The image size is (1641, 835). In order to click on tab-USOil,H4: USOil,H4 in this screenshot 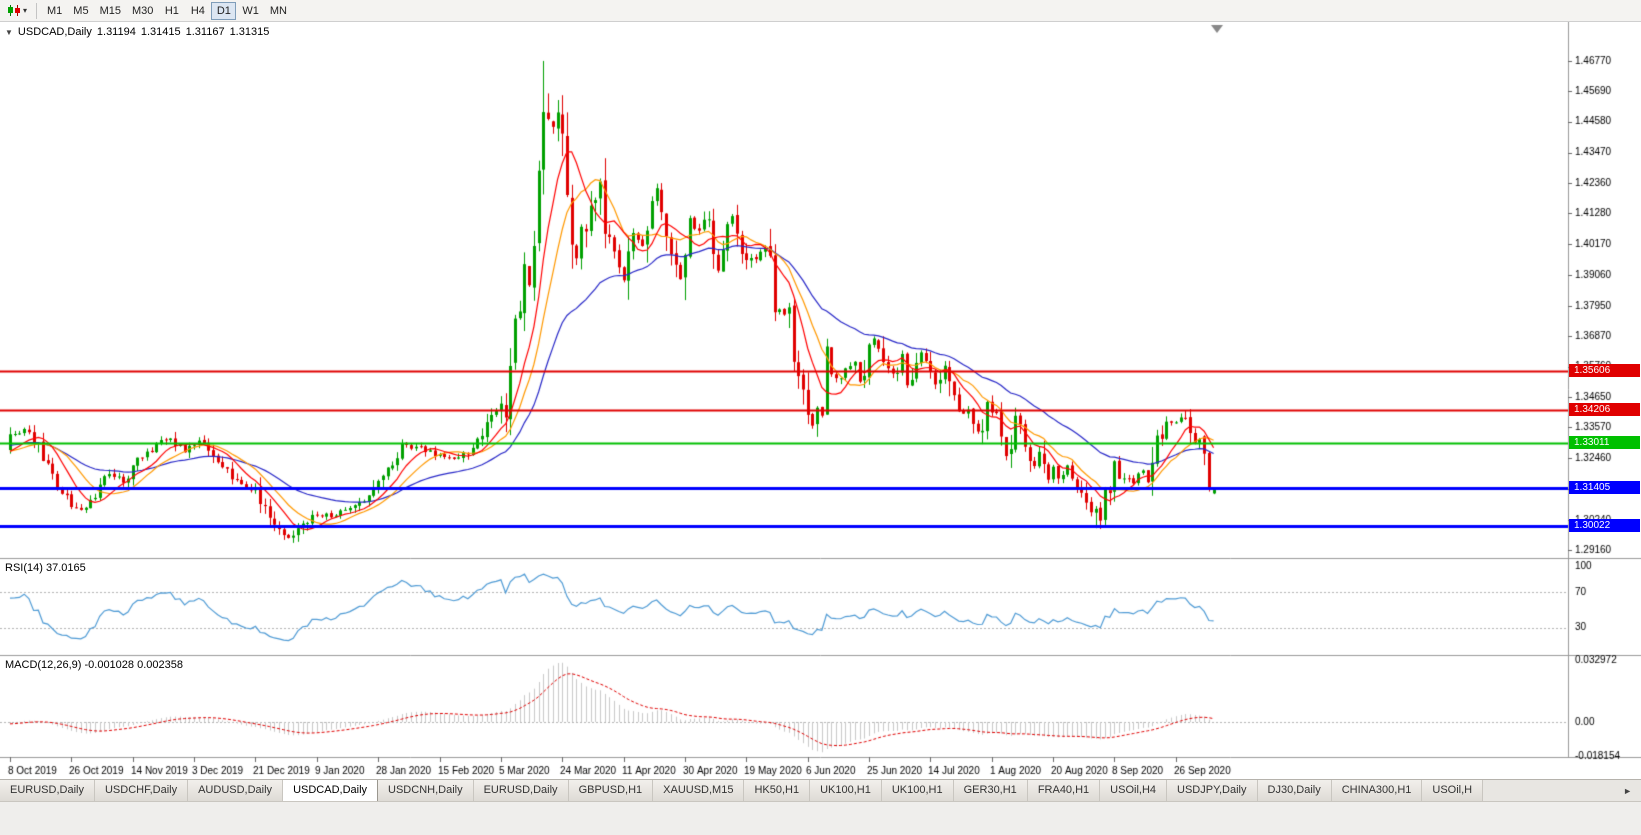, I will do `click(1134, 790)`.